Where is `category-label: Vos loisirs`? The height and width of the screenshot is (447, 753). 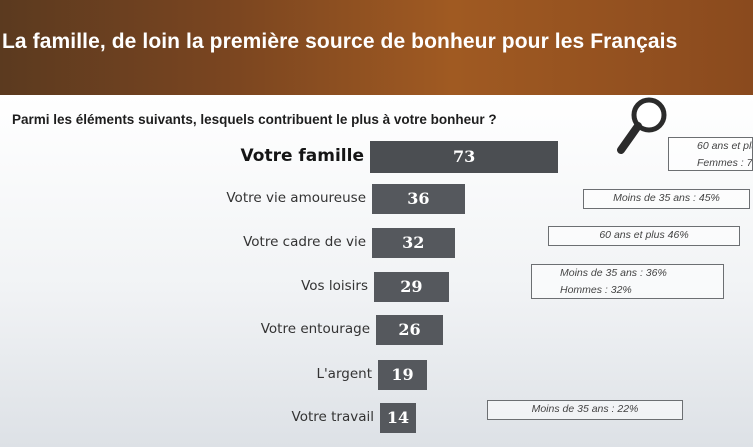
category-label: Vos loisirs is located at coordinates (334, 286).